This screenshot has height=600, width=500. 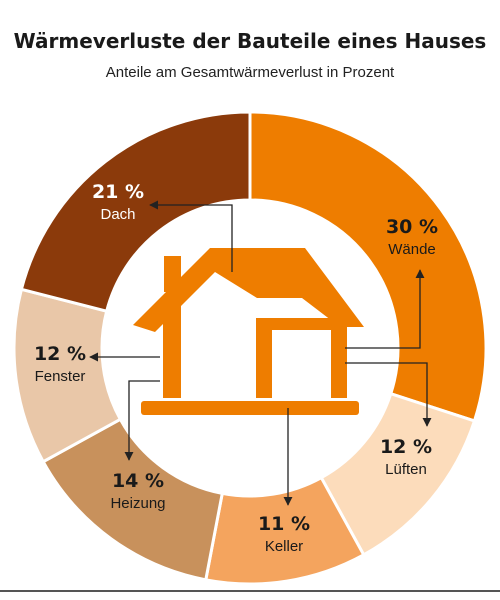 I want to click on chart-title: Wärmeverluste der Bauteile eines Hauses, so click(x=250, y=41).